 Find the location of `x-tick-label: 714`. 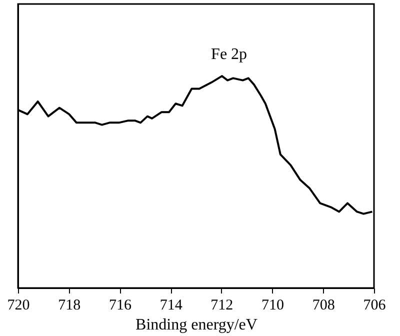

x-tick-label: 714 is located at coordinates (171, 306).